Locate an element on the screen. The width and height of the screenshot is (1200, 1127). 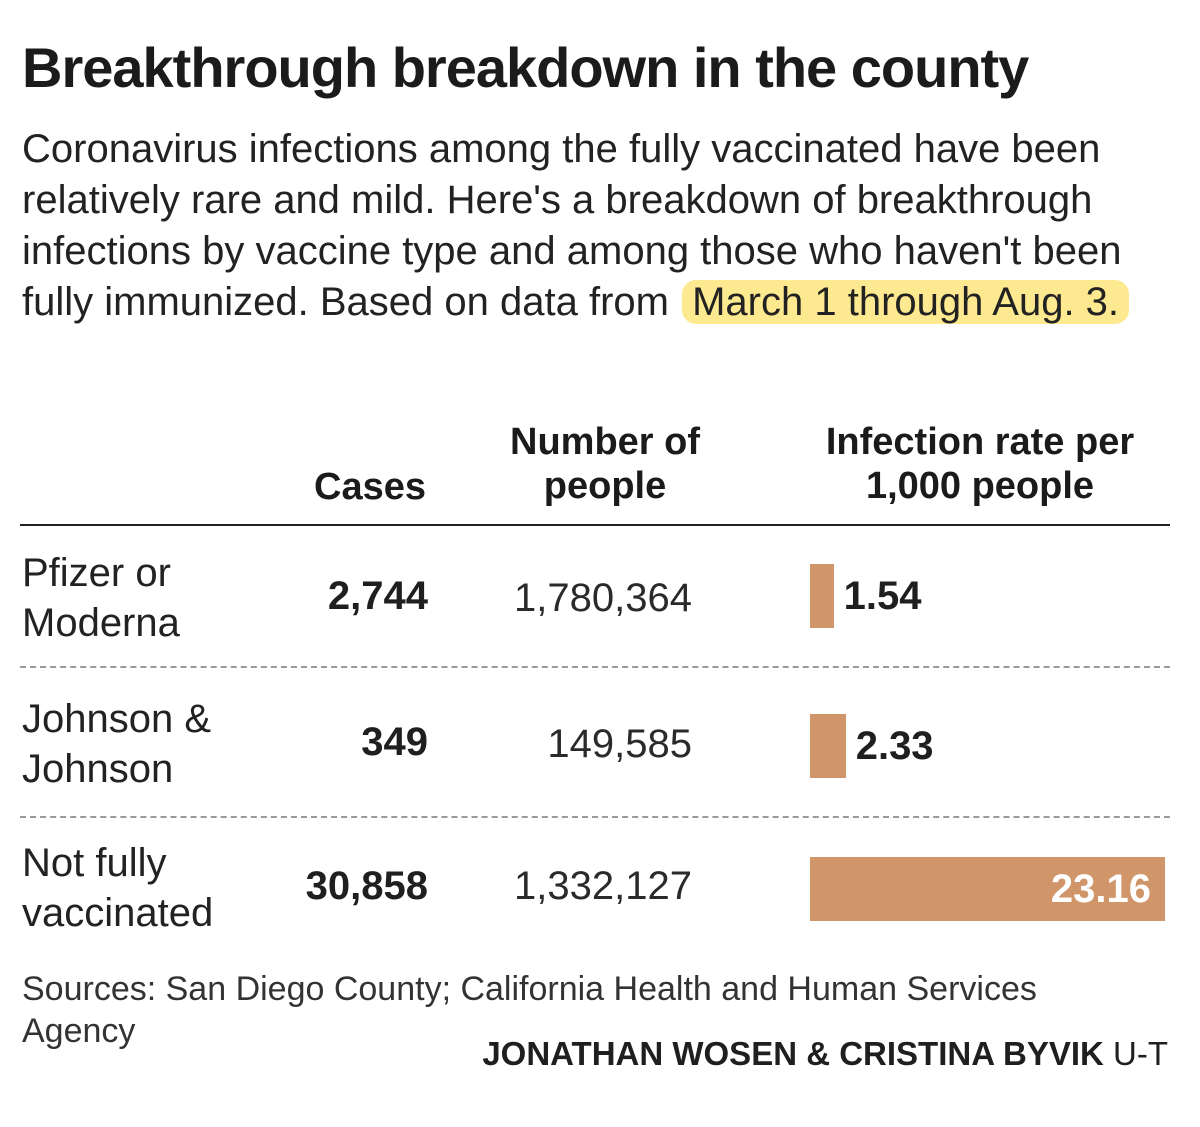
rate-label: 23.16 is located at coordinates (1100, 889).